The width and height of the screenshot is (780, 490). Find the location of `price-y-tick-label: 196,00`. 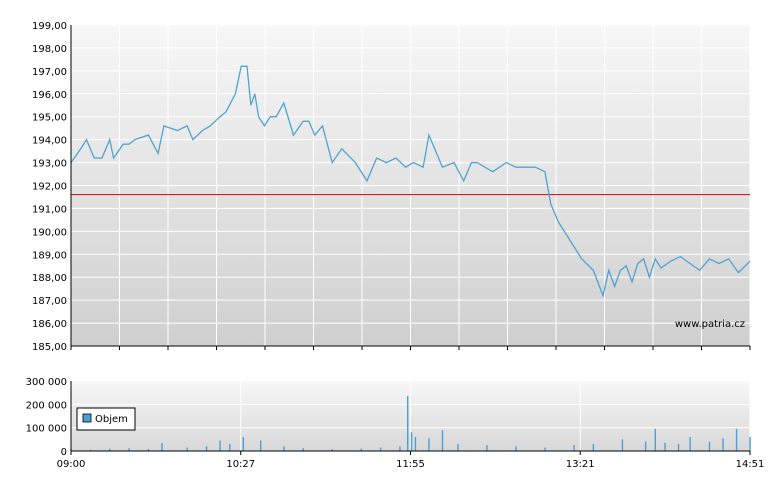

price-y-tick-label: 196,00 is located at coordinates (49, 95).